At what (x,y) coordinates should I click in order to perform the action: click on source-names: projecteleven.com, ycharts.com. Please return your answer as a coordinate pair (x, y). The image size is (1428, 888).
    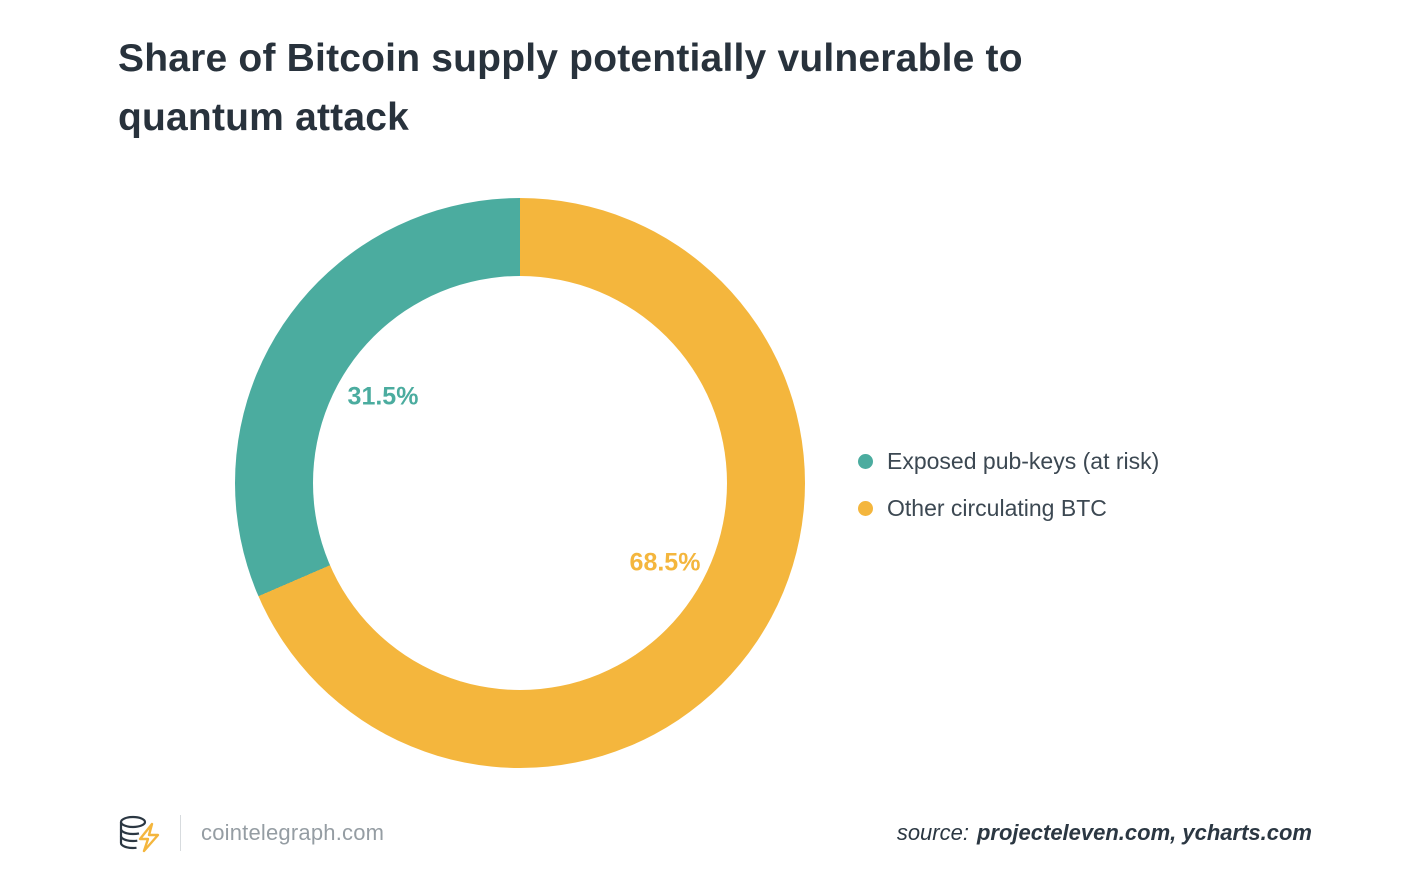
    Looking at the image, I should click on (1144, 832).